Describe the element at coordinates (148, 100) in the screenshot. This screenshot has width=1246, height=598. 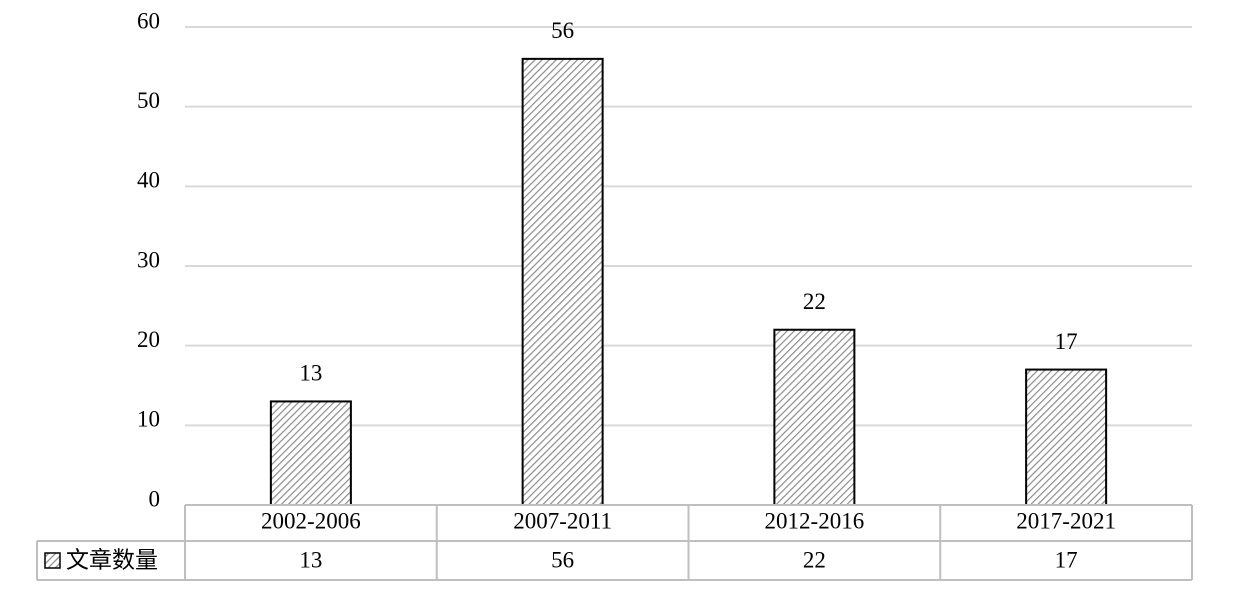
I see `y-tick-label: 50` at that location.